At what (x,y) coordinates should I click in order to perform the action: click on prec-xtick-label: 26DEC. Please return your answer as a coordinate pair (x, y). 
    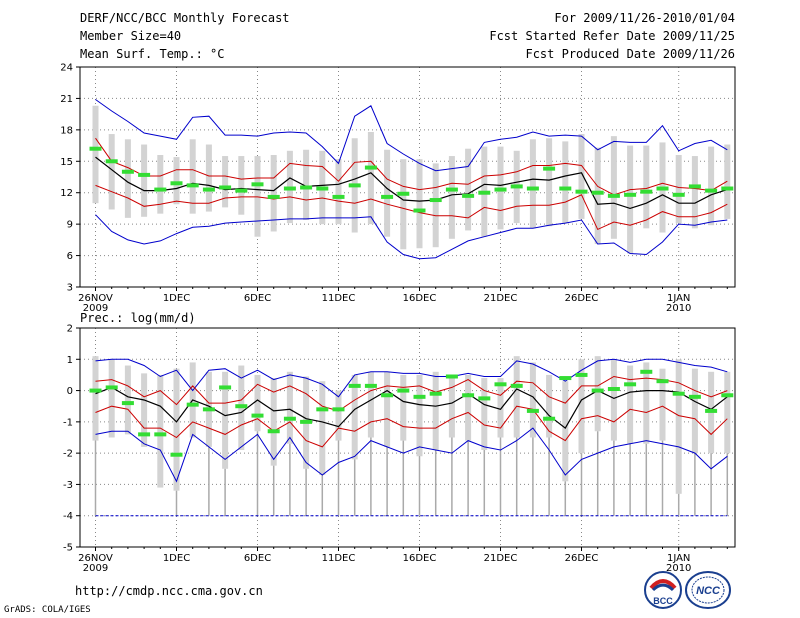
    Looking at the image, I should click on (582, 558).